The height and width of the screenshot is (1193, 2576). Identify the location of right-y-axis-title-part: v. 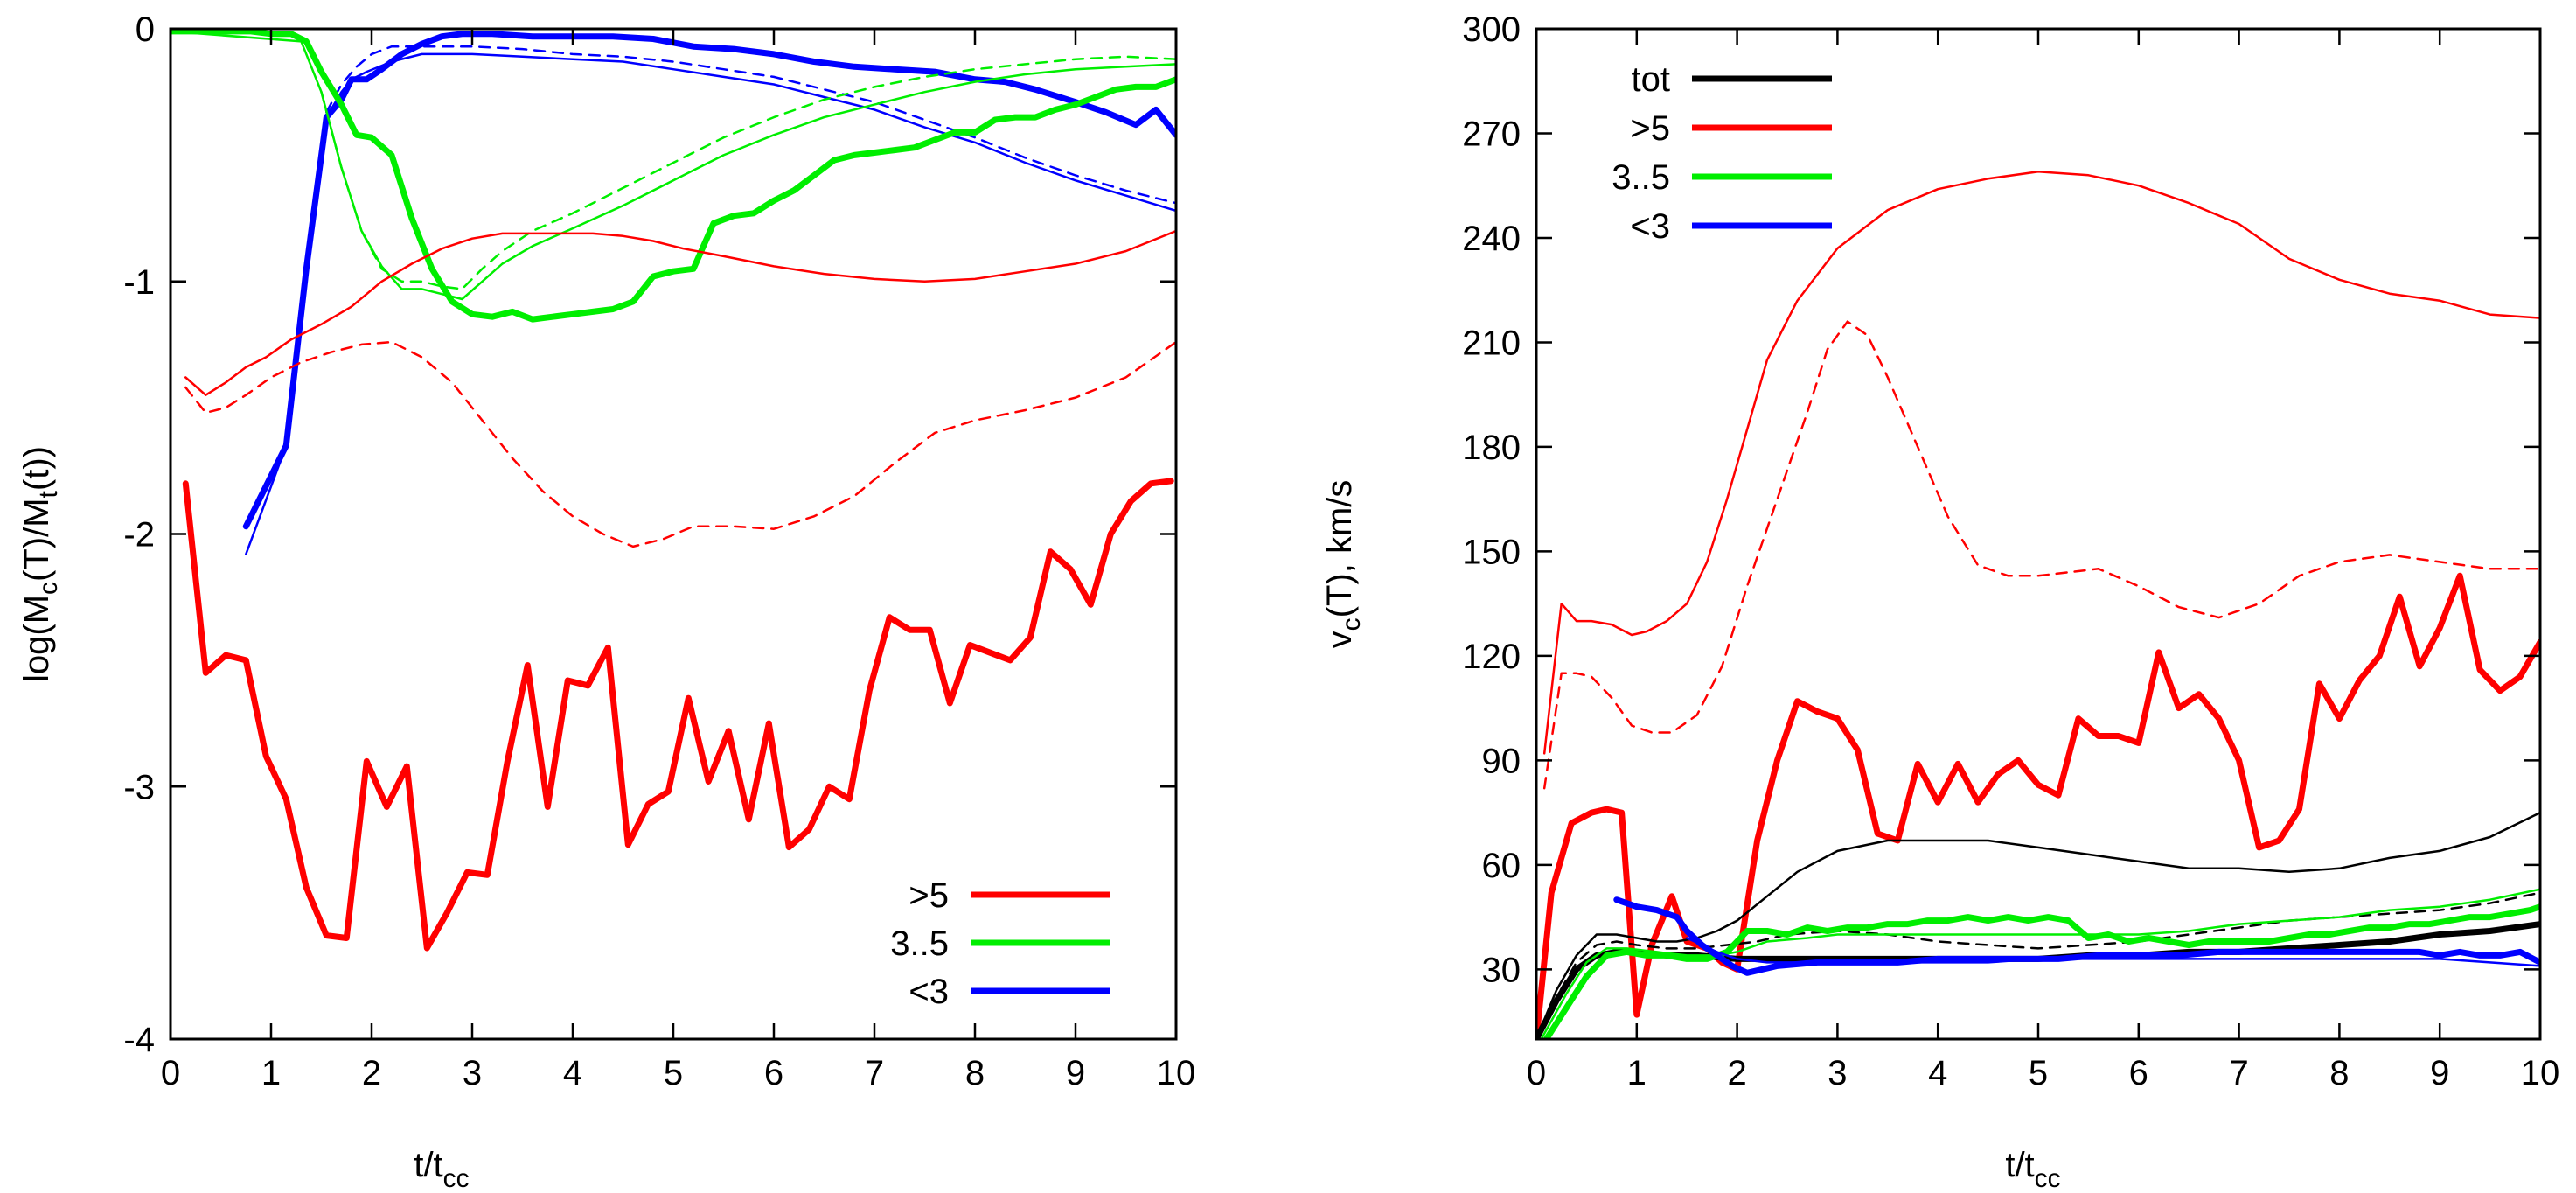
(1339, 639).